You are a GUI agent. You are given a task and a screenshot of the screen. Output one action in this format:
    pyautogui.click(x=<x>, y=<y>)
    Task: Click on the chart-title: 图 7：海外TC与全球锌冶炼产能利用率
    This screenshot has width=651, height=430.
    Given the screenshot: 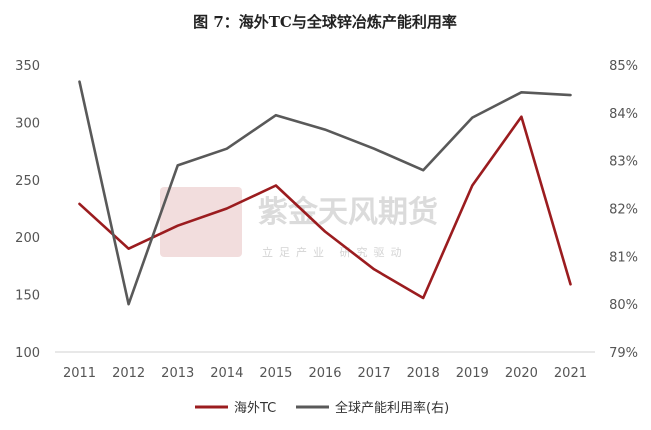 What is the action you would take?
    pyautogui.click(x=325, y=22)
    